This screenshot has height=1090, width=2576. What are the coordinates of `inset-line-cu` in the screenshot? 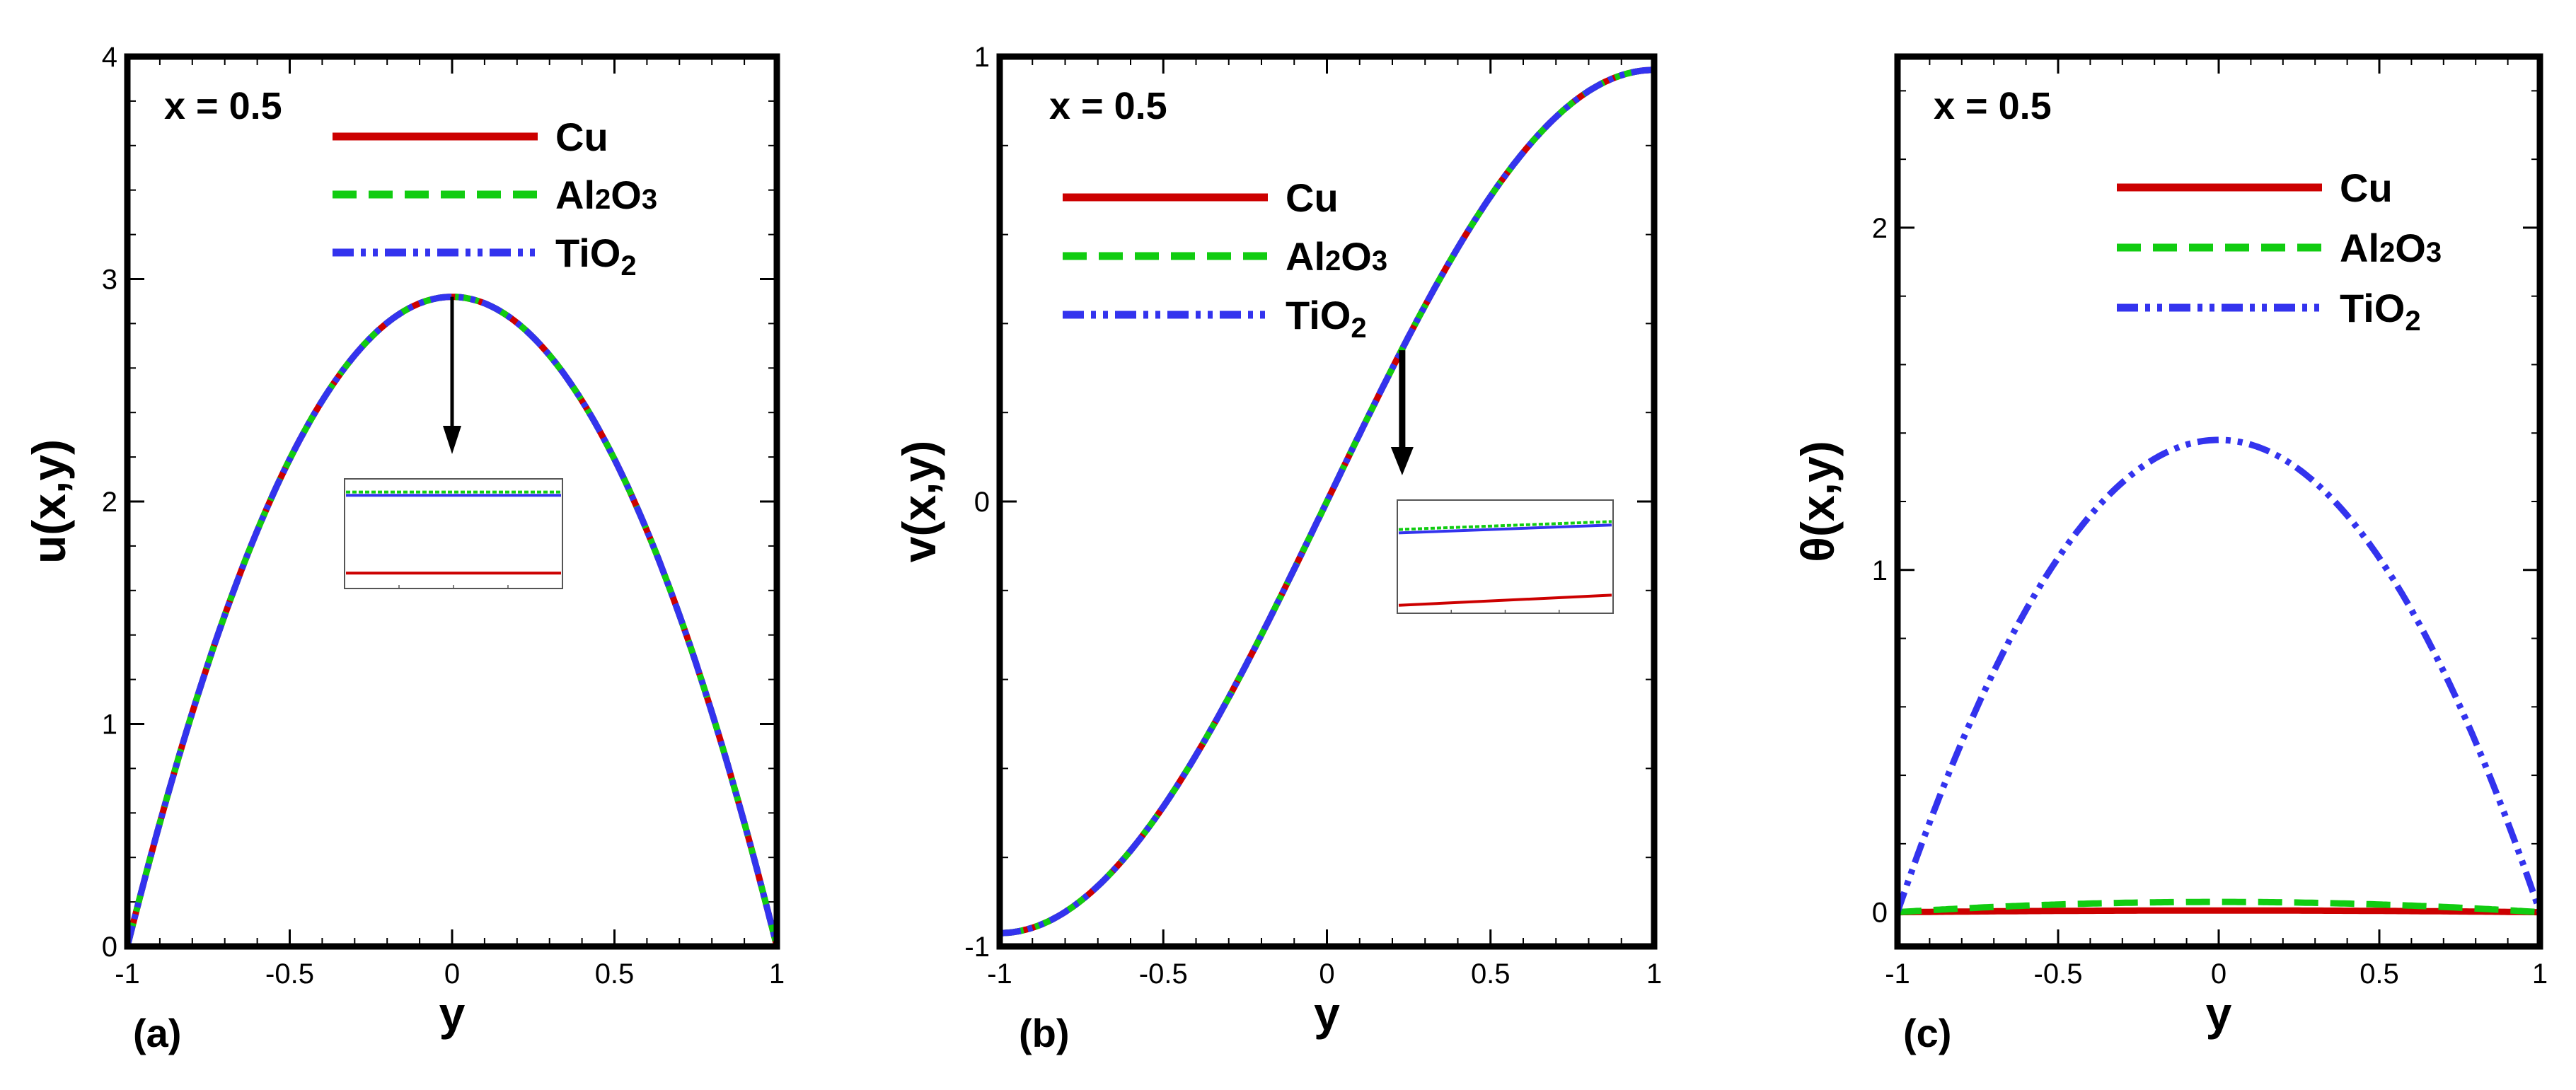 It's located at (1505, 600).